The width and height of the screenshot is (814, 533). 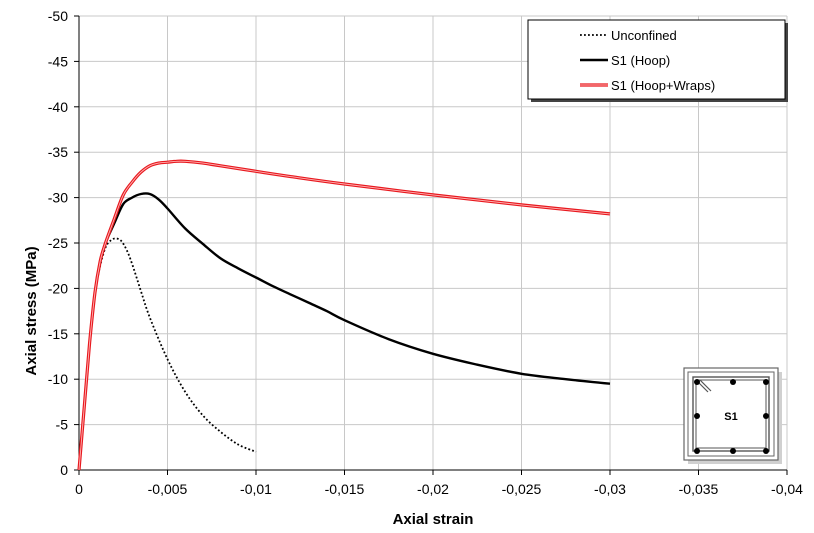 I want to click on x-tick-label: -0,035, so click(x=699, y=489).